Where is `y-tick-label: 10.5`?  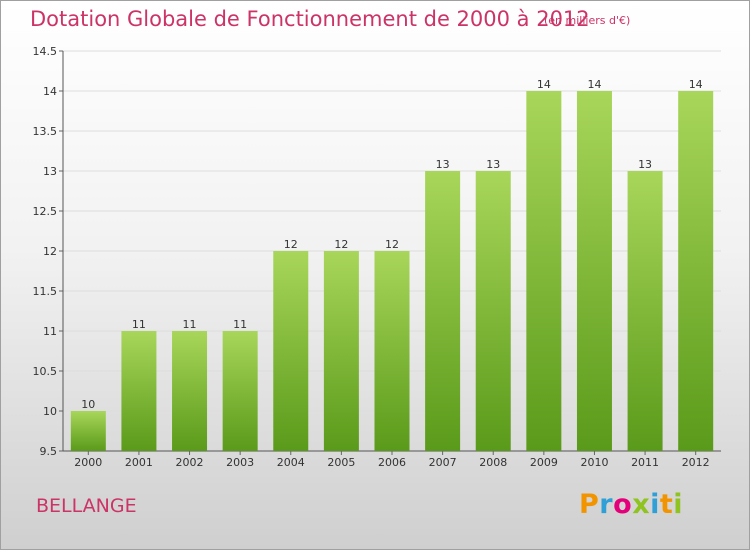
y-tick-label: 10.5 is located at coordinates (45, 371).